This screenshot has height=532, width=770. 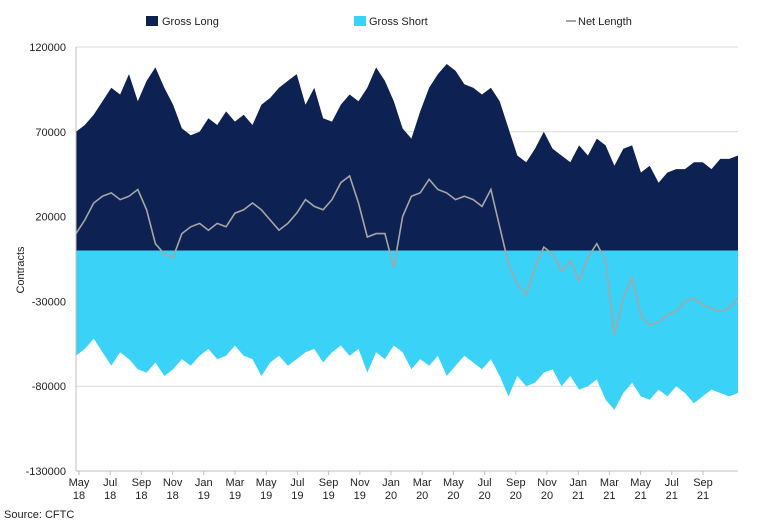 What do you see at coordinates (50, 218) in the screenshot?
I see `y-tick-label: 20000` at bounding box center [50, 218].